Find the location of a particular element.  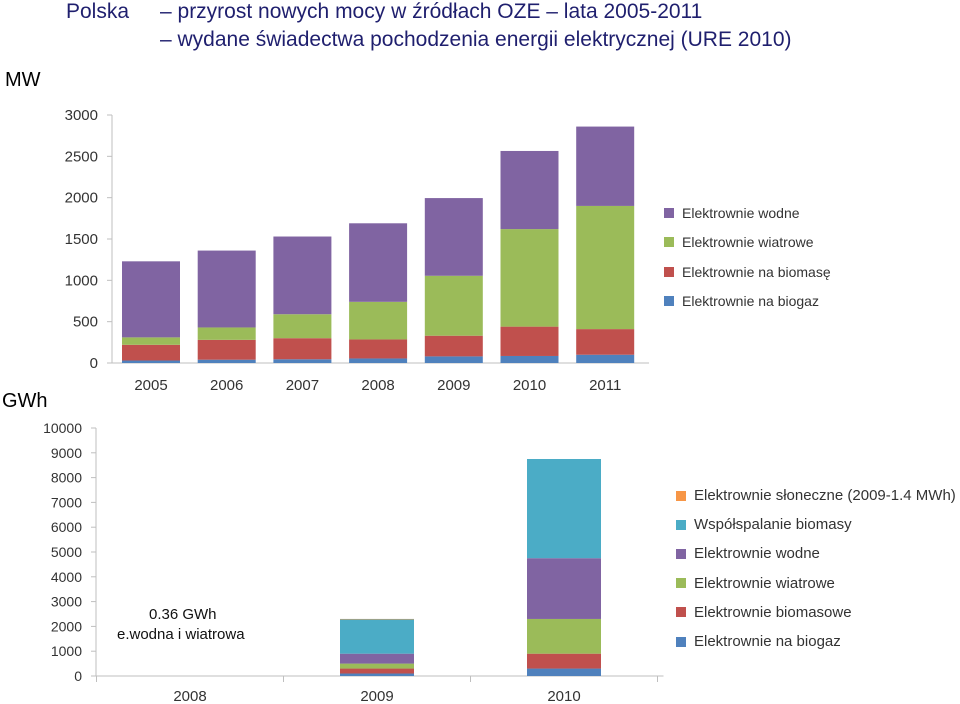

bar-elektrownie-na-biomasę-2007 is located at coordinates (302, 349).